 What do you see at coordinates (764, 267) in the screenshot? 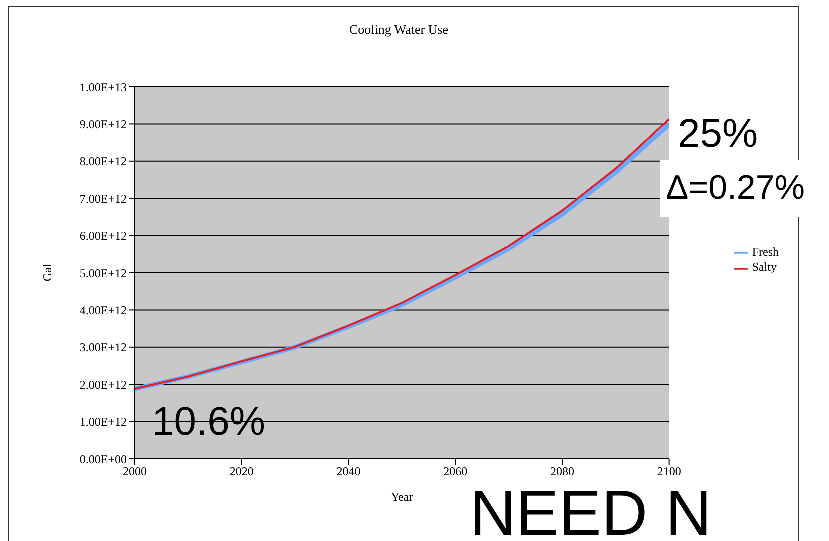
I see `legend-label: Salty` at bounding box center [764, 267].